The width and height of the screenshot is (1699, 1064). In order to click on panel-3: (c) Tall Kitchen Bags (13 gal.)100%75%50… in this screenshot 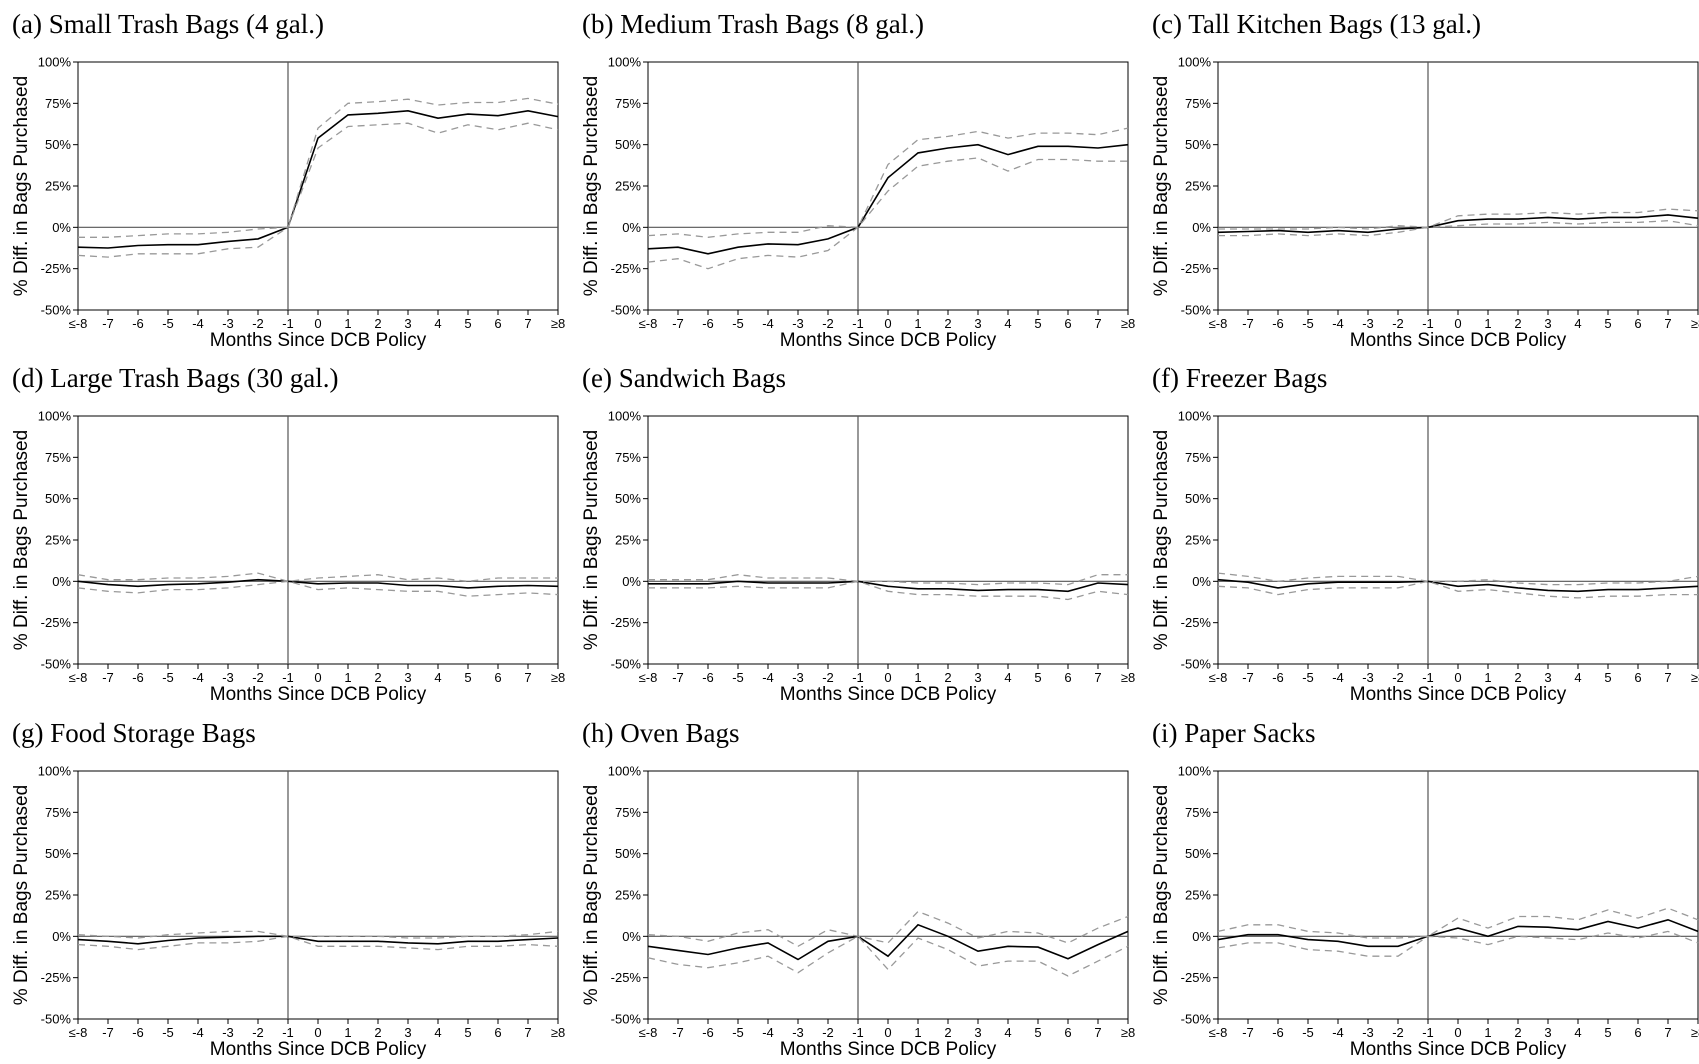, I will do `click(1425, 180)`.